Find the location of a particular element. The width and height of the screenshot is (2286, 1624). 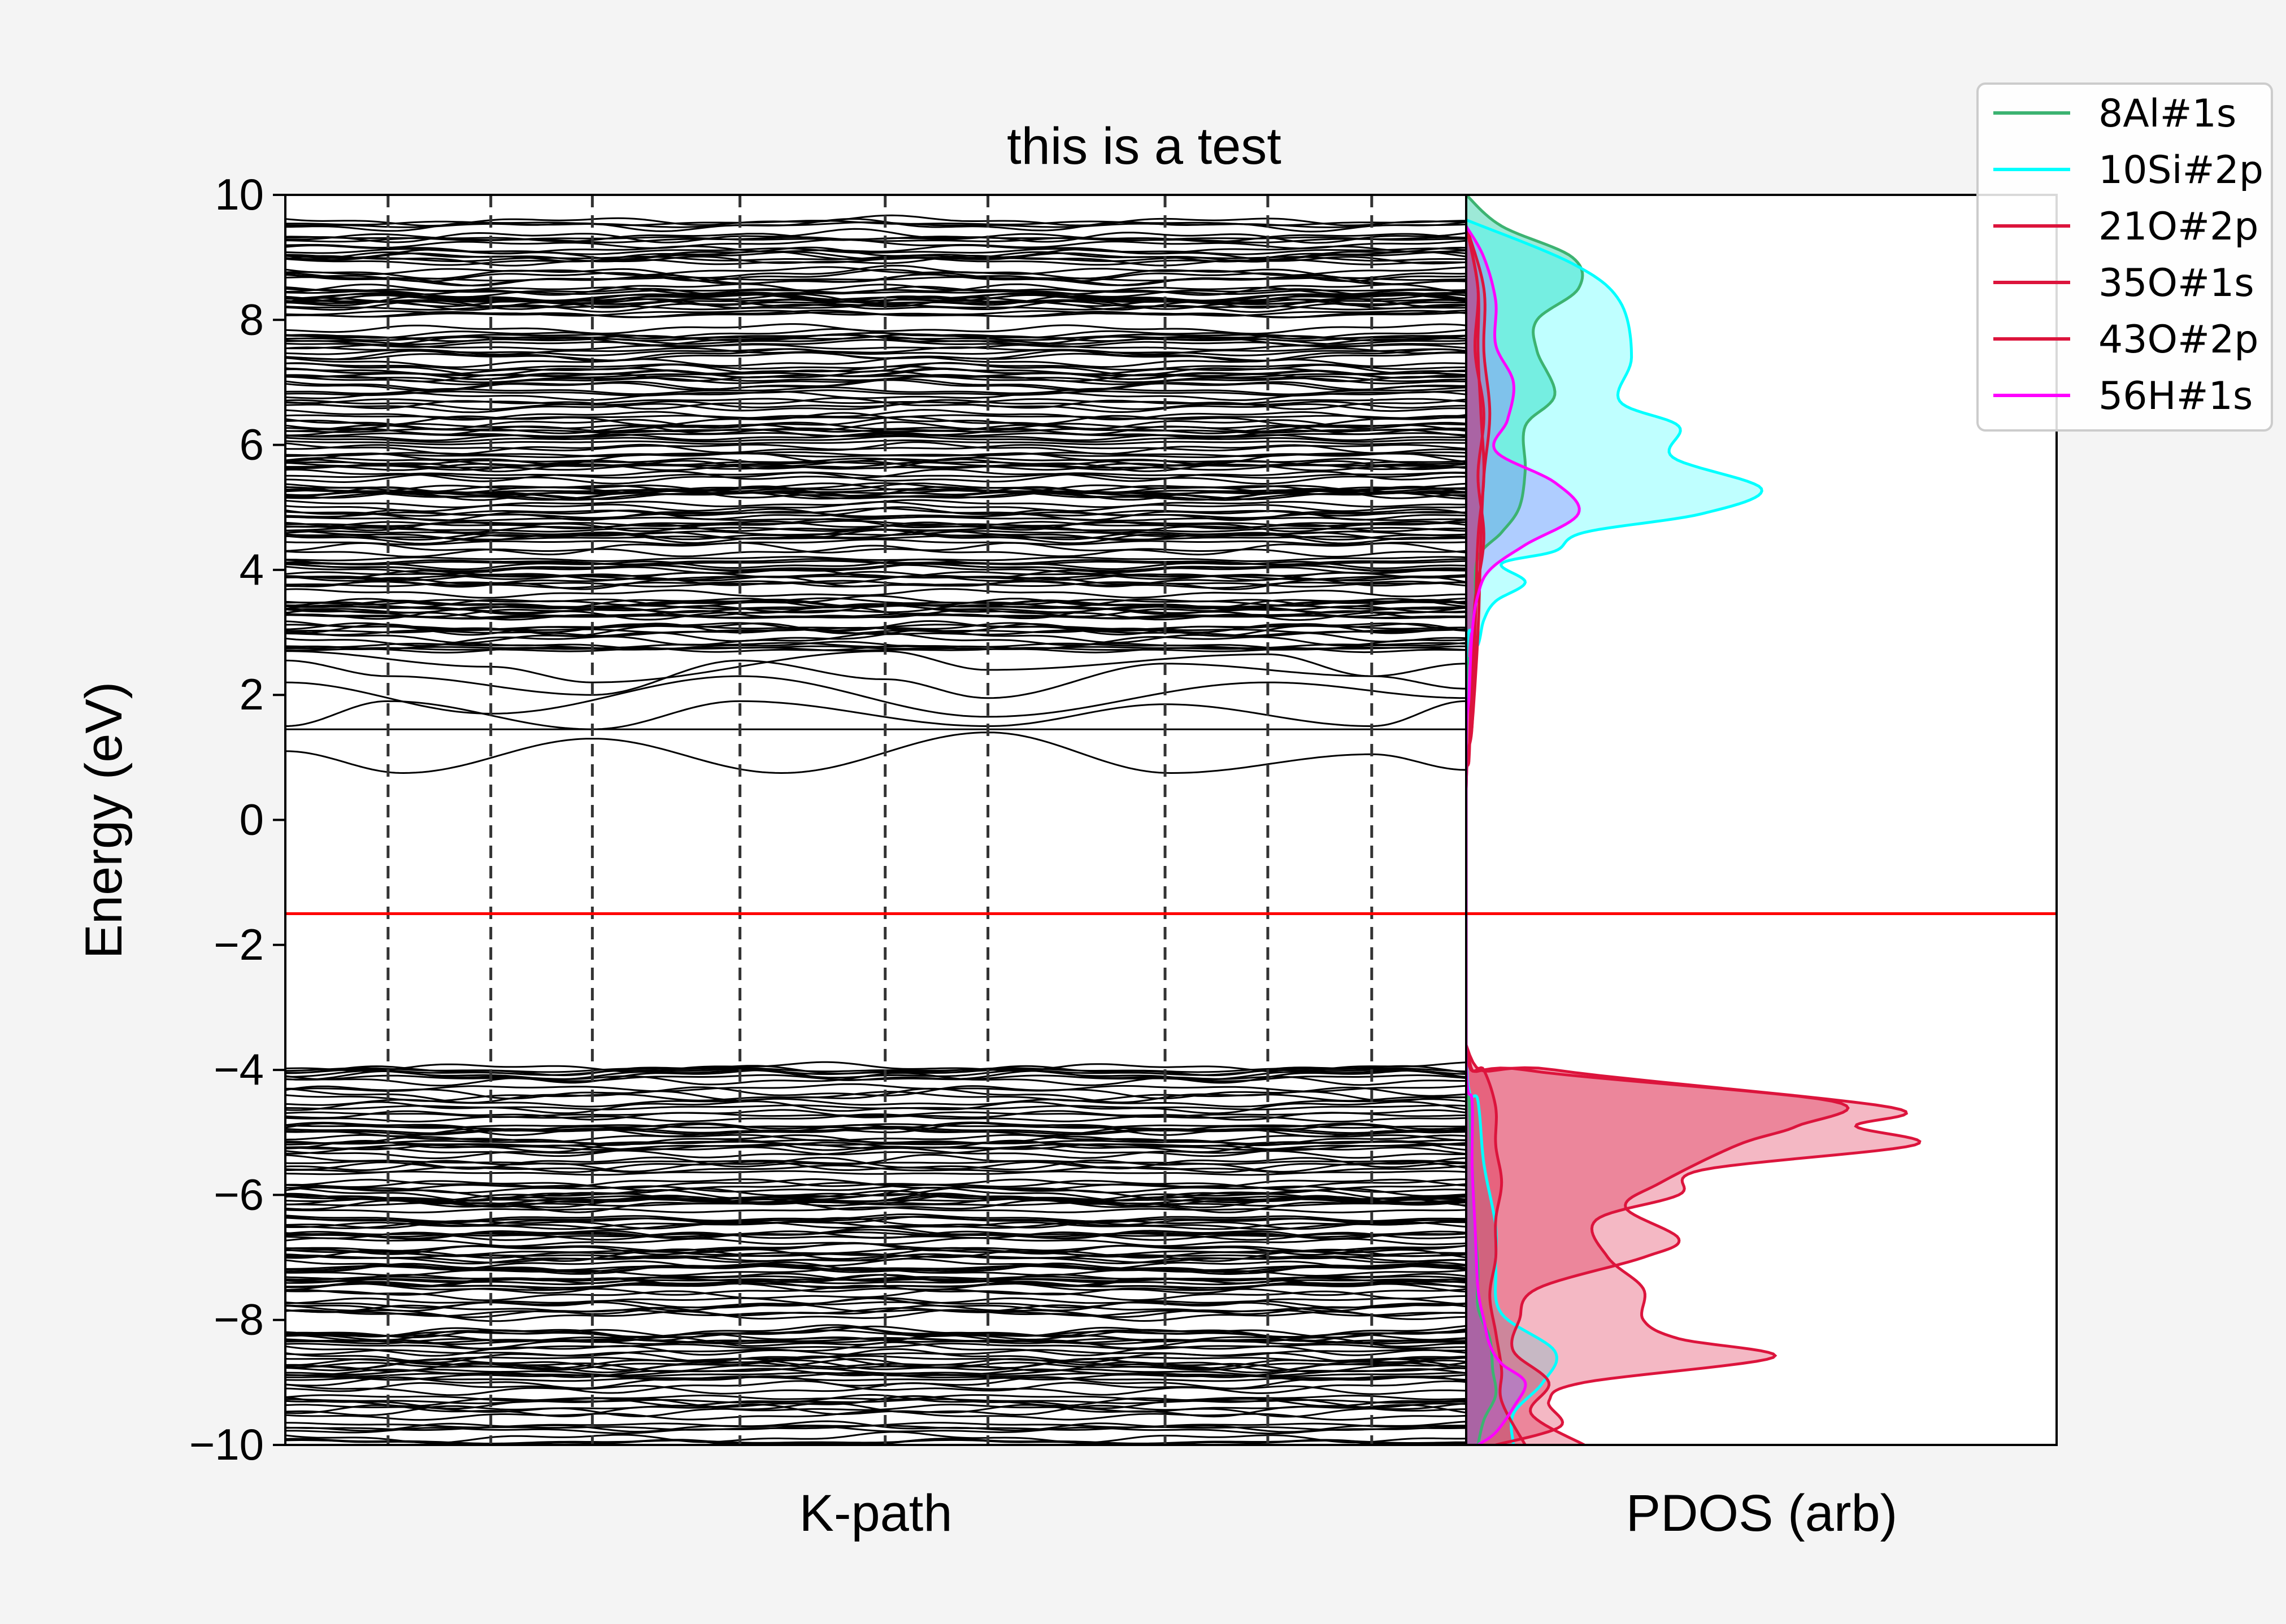

y-tick-label: −10 is located at coordinates (226, 1444).